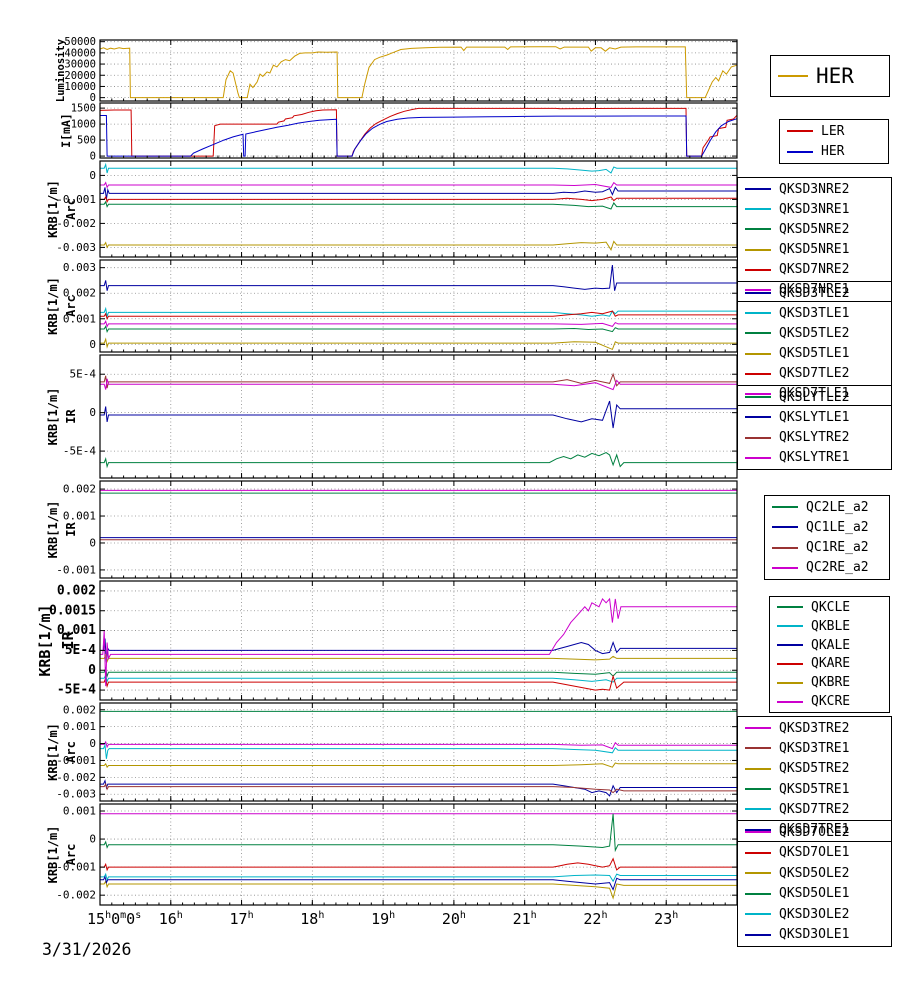 This screenshot has width=900, height=984. Describe the element at coordinates (829, 645) in the screenshot. I see `legend-entry-QKALE: QKALE` at that location.